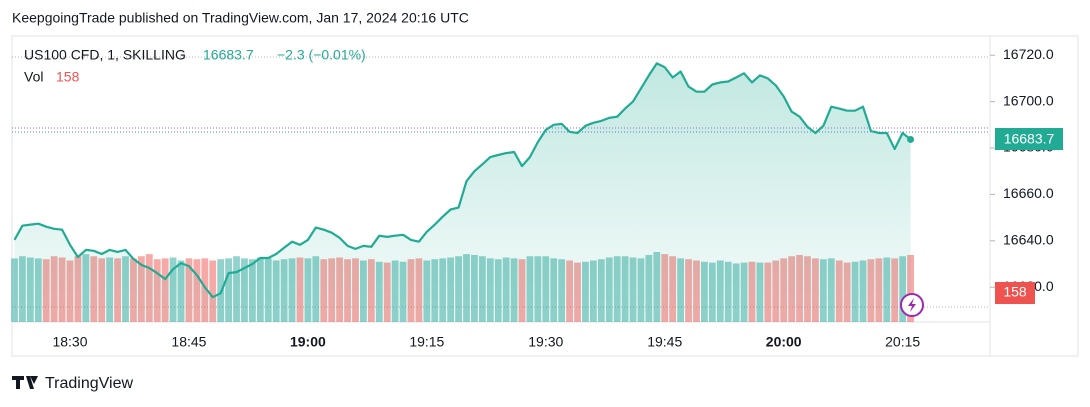 This screenshot has height=407, width=1090. Describe the element at coordinates (188, 342) in the screenshot. I see `x-tick-label: 18:45` at that location.